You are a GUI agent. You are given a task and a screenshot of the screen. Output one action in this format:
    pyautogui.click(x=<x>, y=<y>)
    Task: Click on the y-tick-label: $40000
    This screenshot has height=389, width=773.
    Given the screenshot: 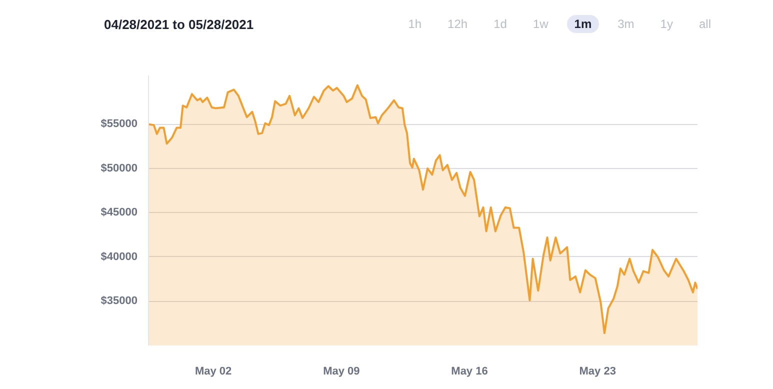 What is the action you would take?
    pyautogui.click(x=119, y=256)
    